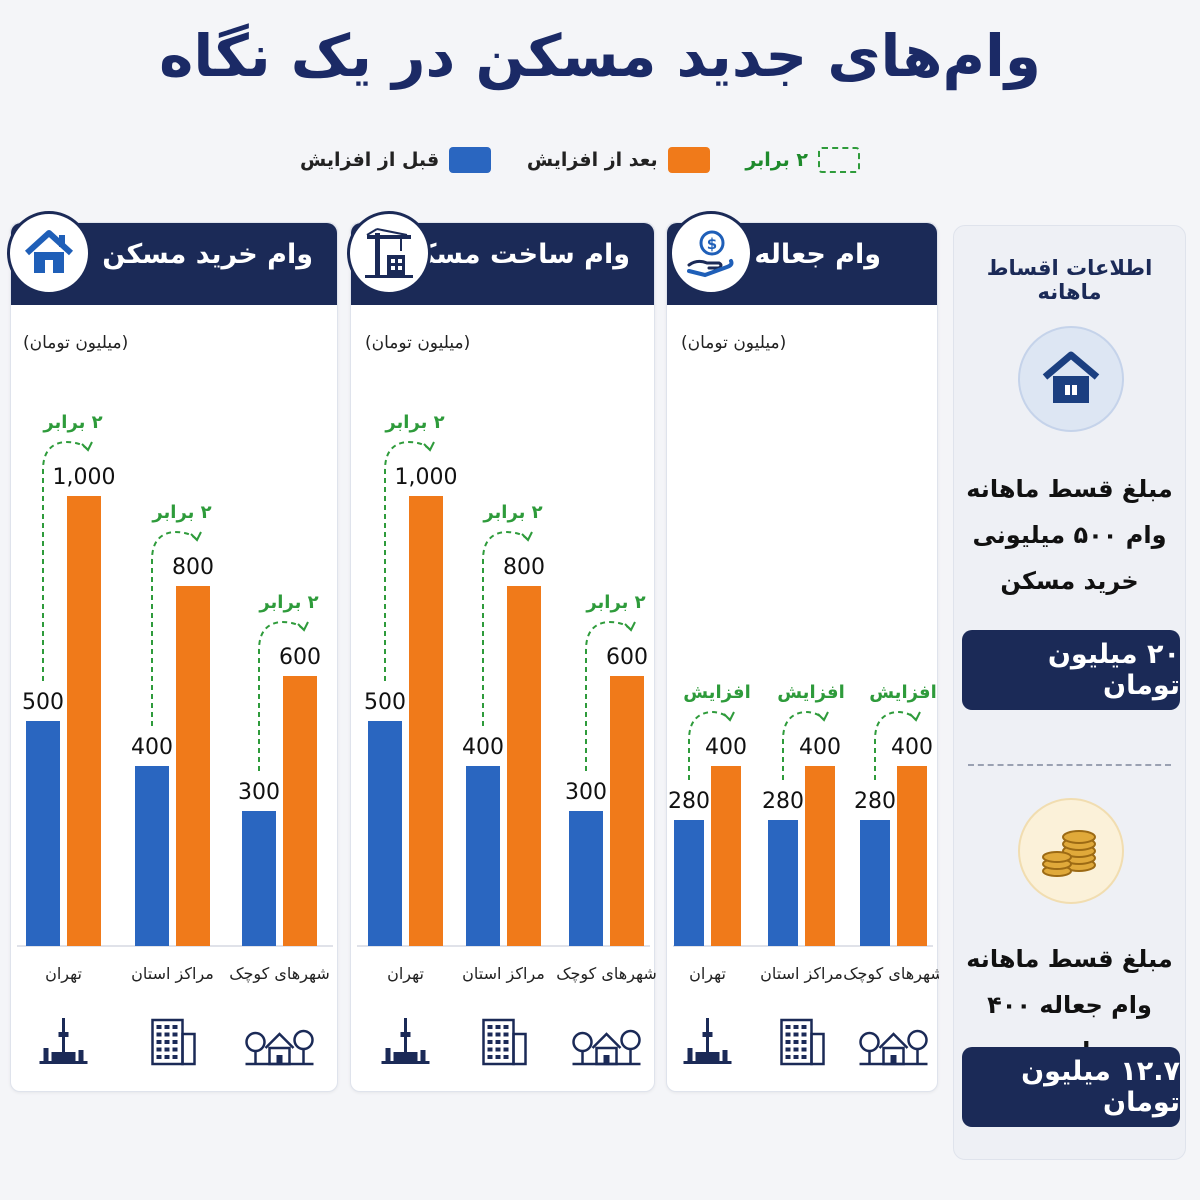  I want to click on value-label-after: 400, so click(820, 747).